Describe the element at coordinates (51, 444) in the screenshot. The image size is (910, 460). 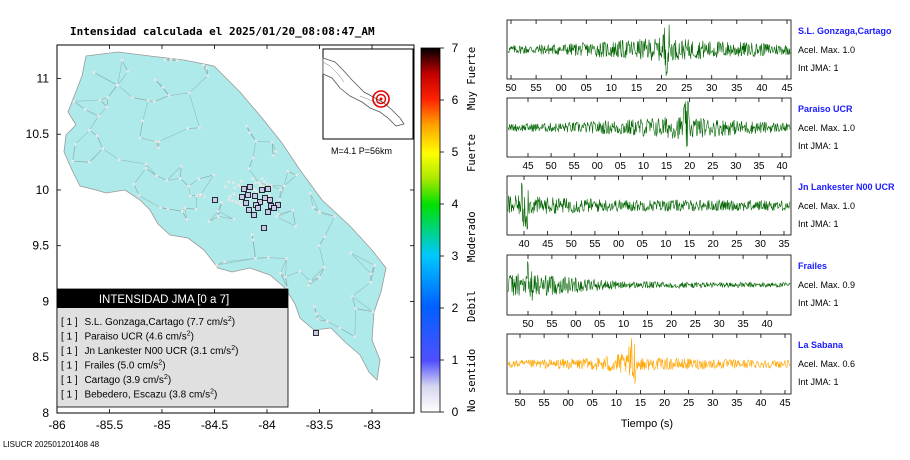
I see `footer-id: LISUCR 202501201408 48` at that location.